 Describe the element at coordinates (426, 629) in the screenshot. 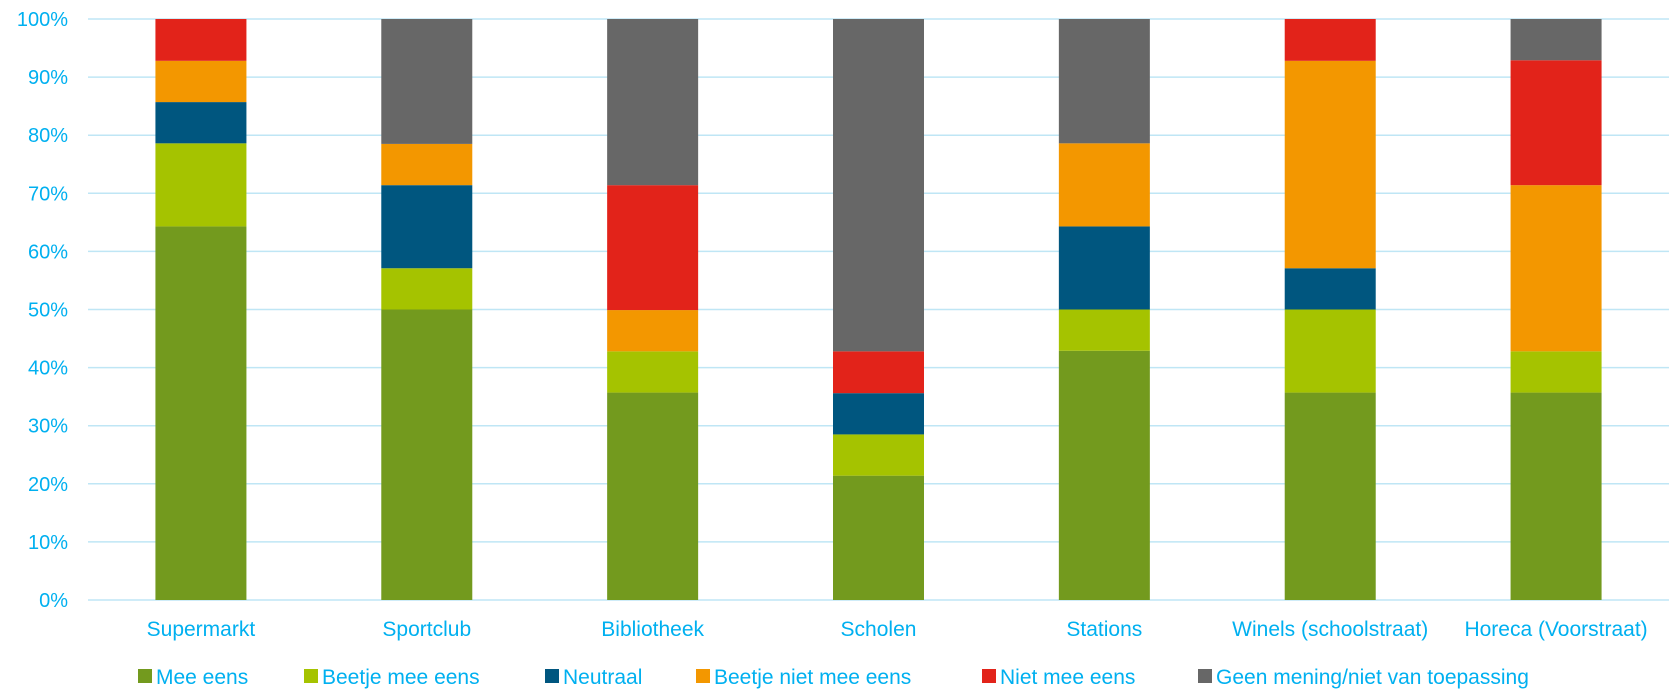

I see `x-category-label: Sportclub` at that location.